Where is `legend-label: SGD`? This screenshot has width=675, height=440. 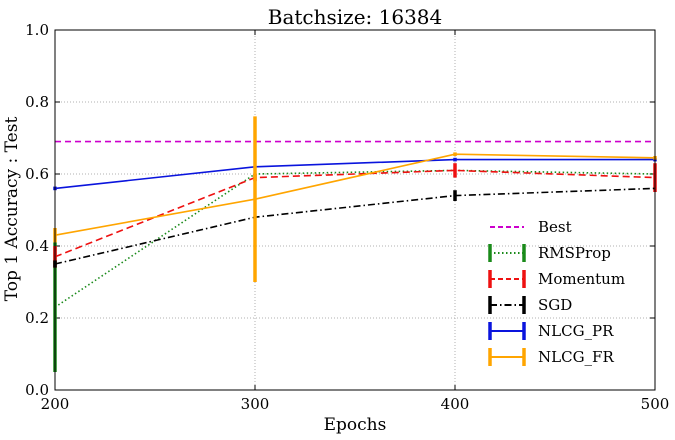 legend-label: SGD is located at coordinates (555, 305).